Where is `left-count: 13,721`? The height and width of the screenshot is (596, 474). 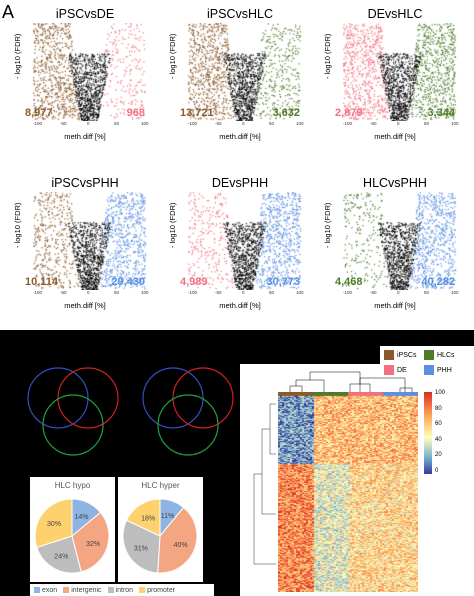
left-count: 13,721 is located at coordinates (197, 113).